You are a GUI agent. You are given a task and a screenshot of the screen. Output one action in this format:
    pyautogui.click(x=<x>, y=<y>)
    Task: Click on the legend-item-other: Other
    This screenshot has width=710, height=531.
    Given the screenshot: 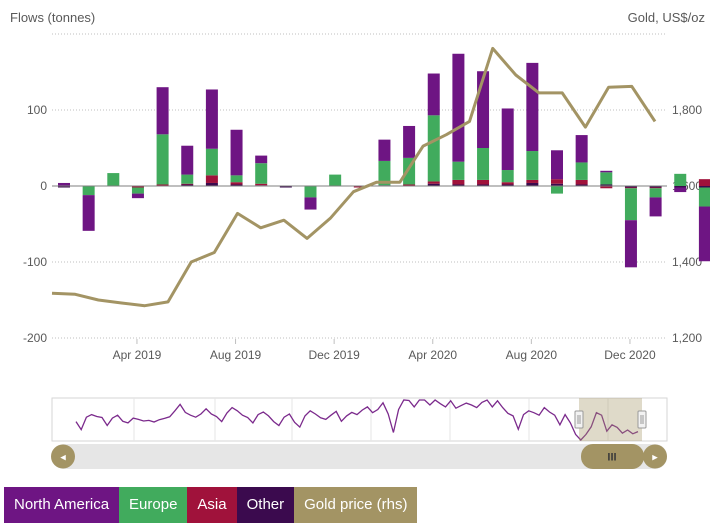 What is the action you would take?
    pyautogui.click(x=265, y=505)
    